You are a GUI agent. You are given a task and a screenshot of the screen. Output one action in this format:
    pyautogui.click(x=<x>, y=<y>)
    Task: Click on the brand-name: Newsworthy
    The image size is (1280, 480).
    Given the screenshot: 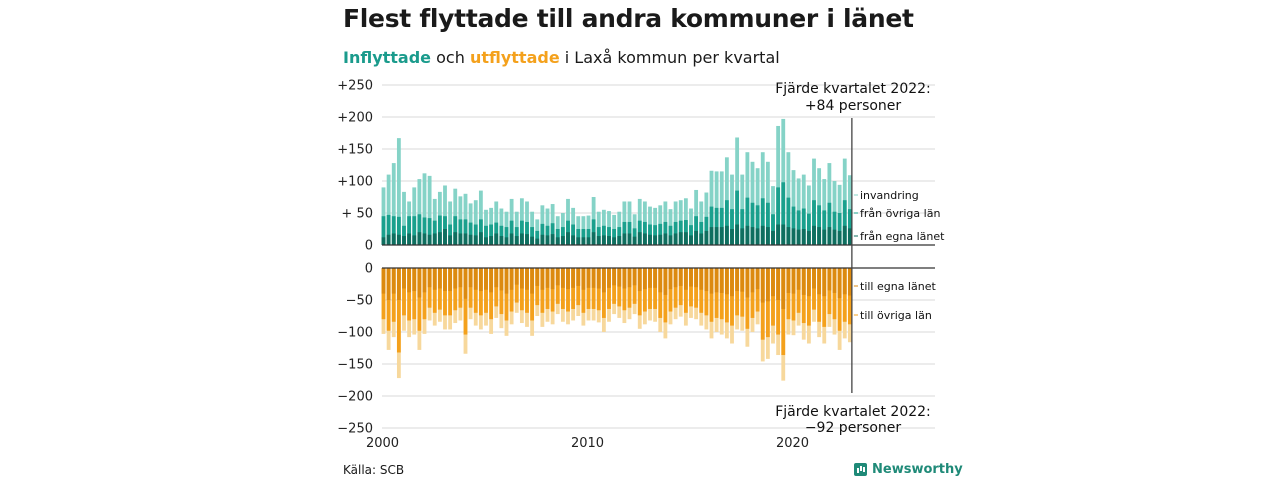 What is the action you would take?
    pyautogui.click(x=917, y=469)
    